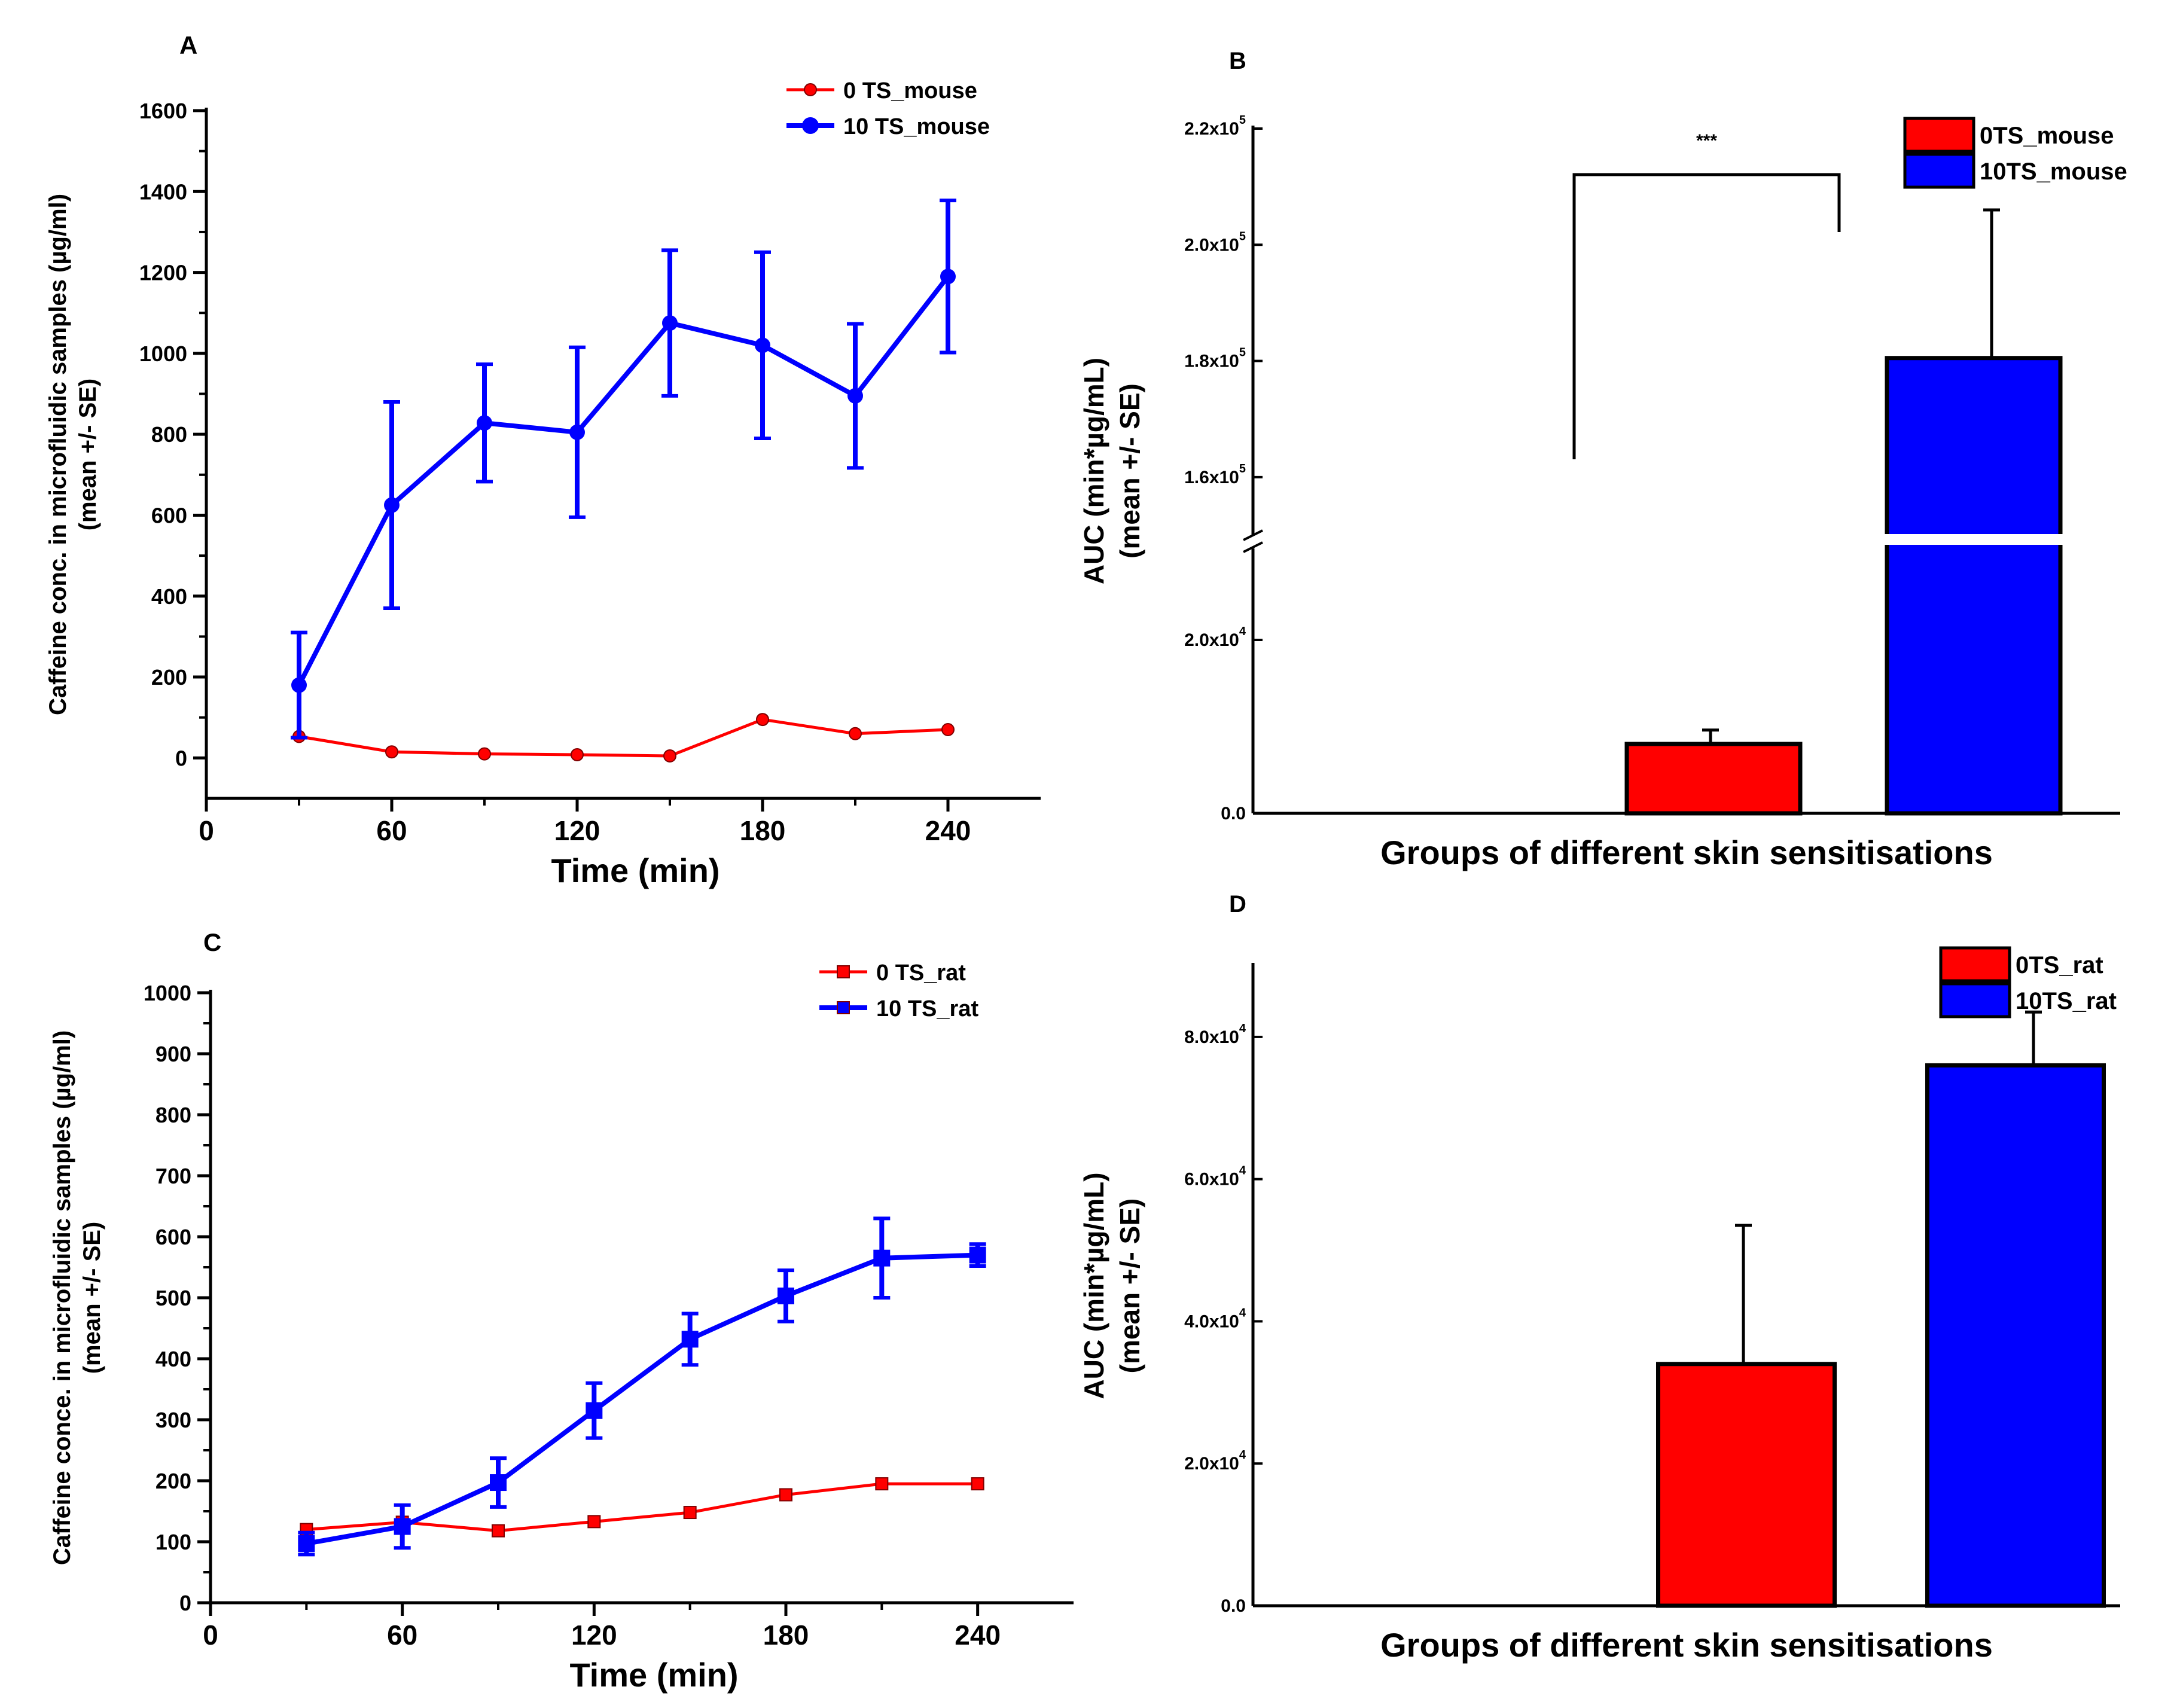 The image size is (2183, 1708). What do you see at coordinates (2066, 1001) in the screenshot?
I see `legend-label: 10TS_rat` at bounding box center [2066, 1001].